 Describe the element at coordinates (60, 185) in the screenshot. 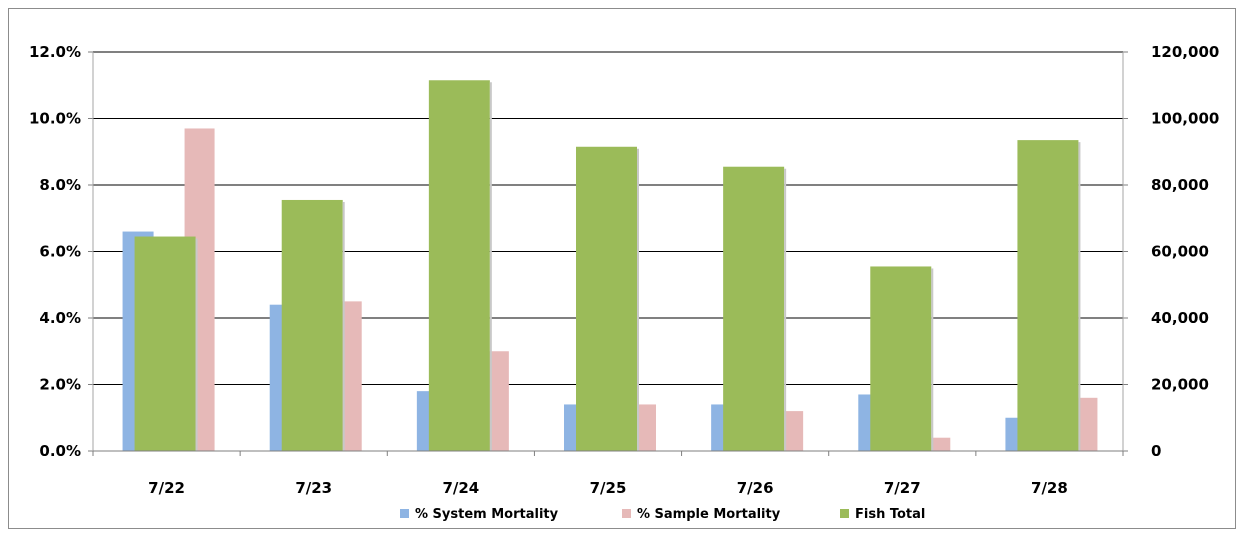

I see `y-left-tick-label: 8.0%` at that location.